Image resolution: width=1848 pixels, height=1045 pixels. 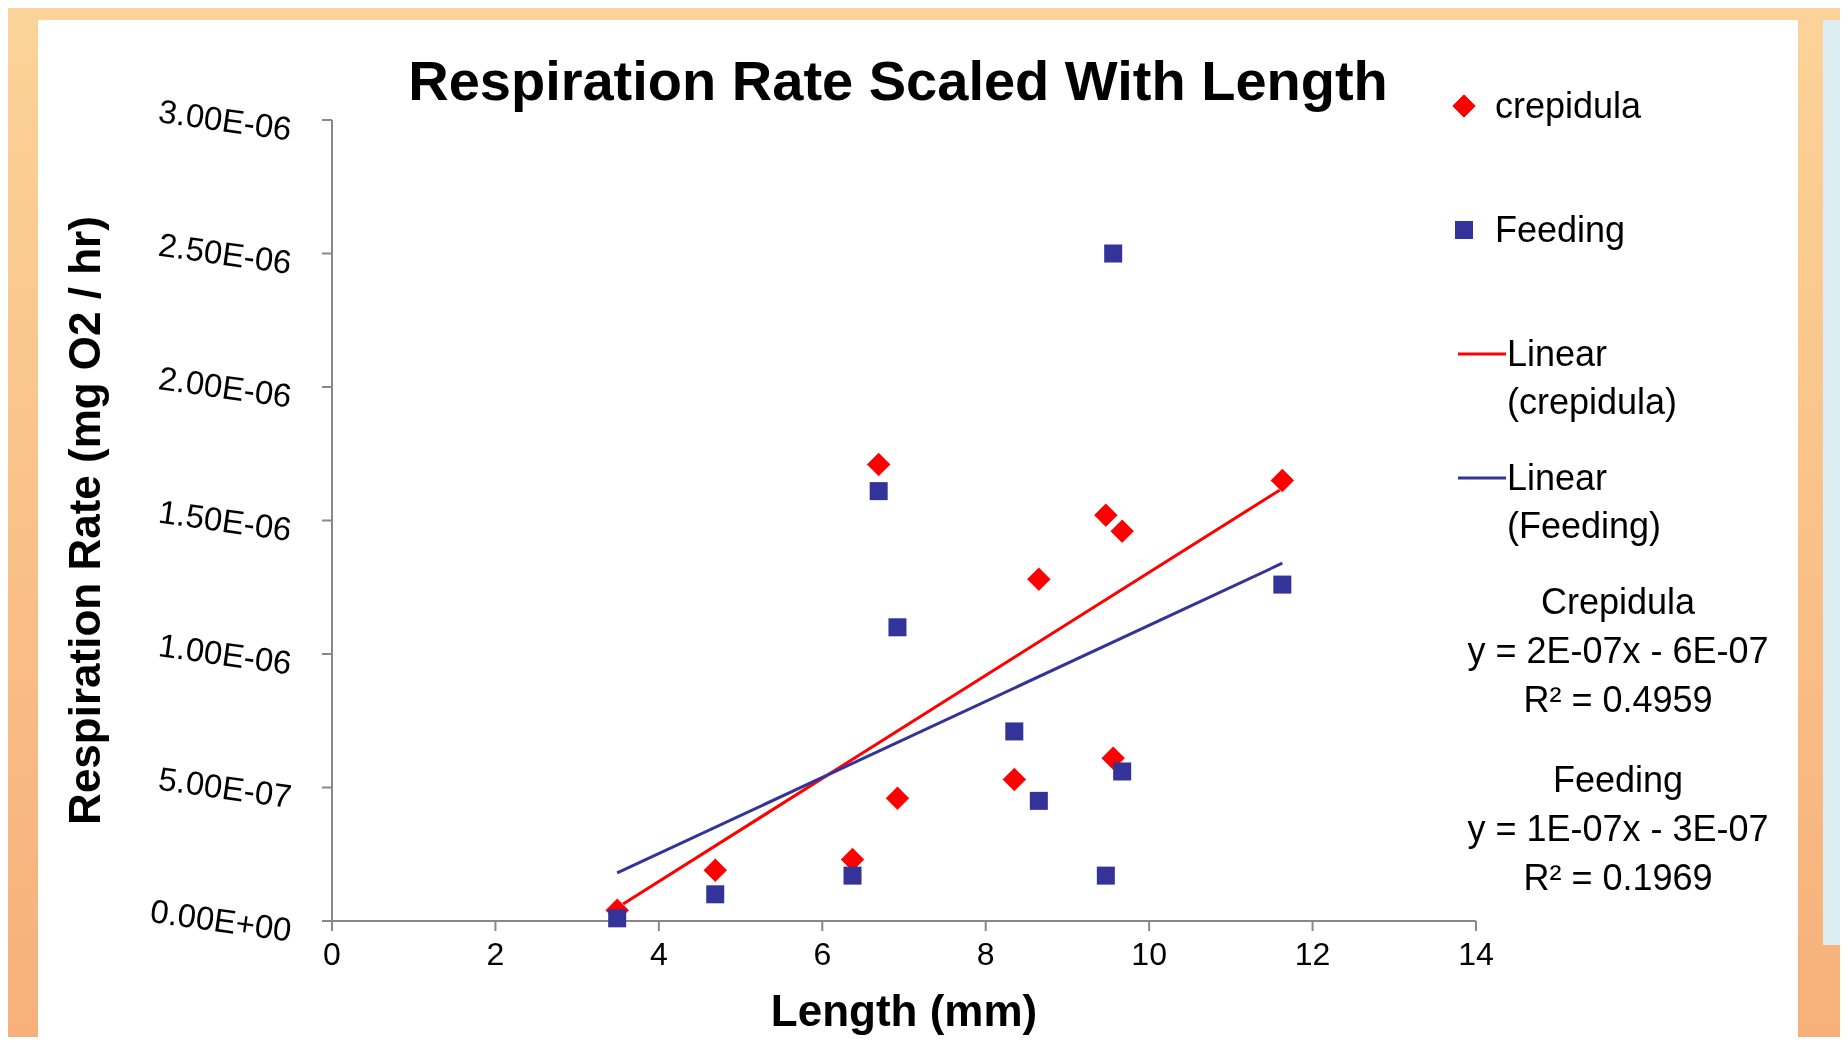 What do you see at coordinates (220, 920) in the screenshot?
I see `y-tick-label: 0.00E+00` at bounding box center [220, 920].